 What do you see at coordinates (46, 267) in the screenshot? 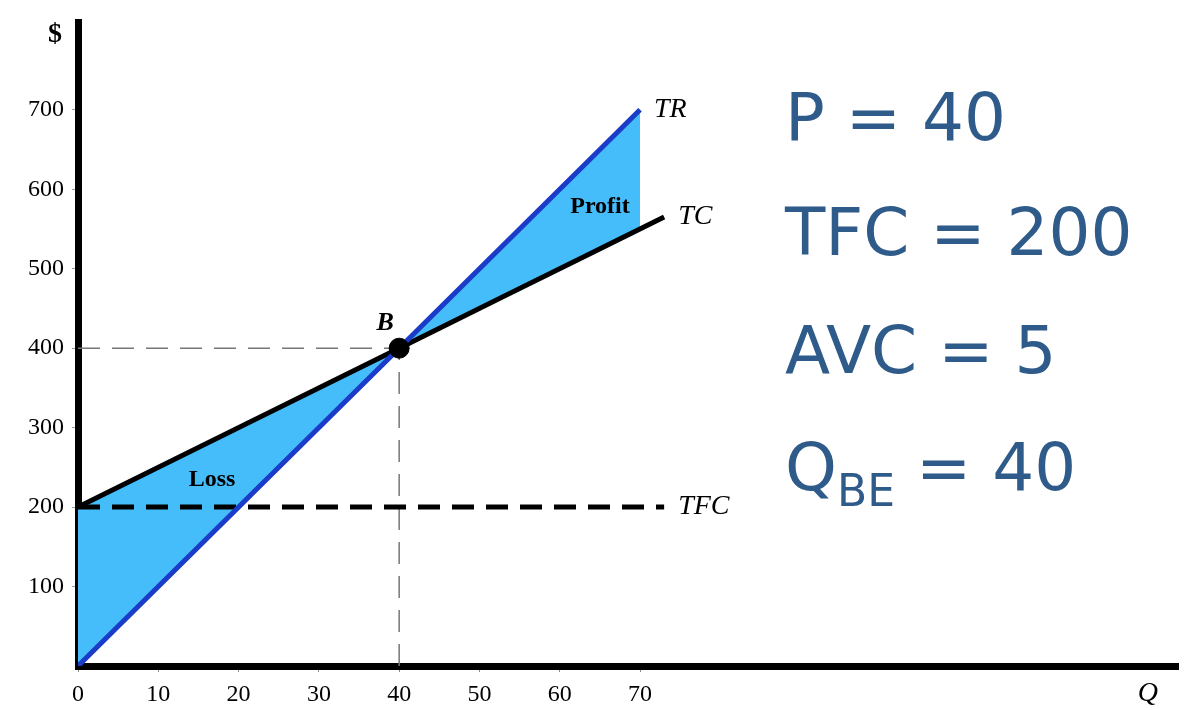
I see `y-tick-label: 500` at bounding box center [46, 267].